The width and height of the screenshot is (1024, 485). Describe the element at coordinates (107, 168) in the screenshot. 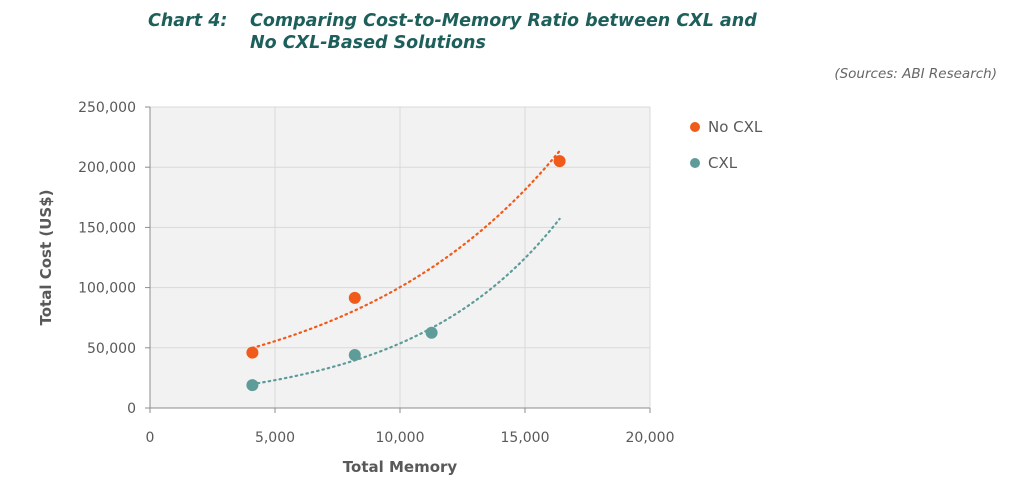

I see `y-tick-label: 200,000` at that location.